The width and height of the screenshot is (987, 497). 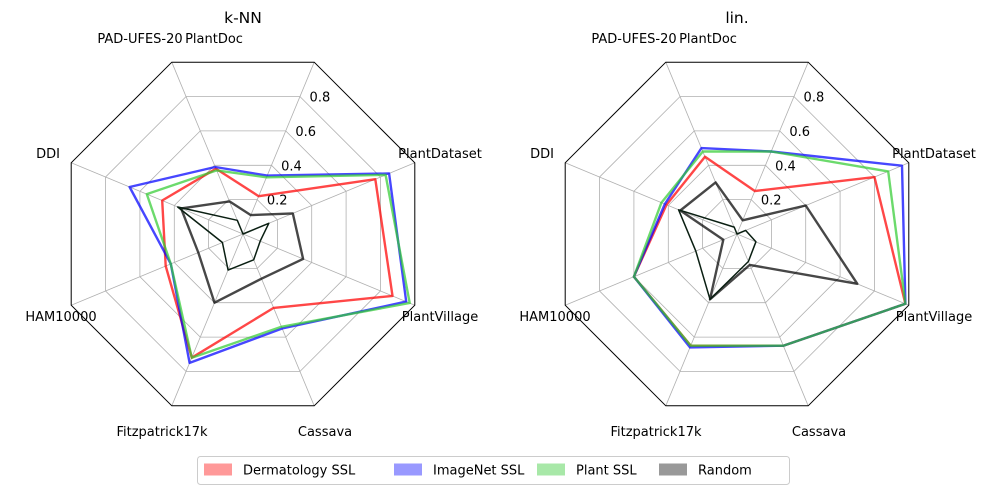 I want to click on legend-label-imagenet-ssl: ImageNet SSL, so click(x=479, y=471).